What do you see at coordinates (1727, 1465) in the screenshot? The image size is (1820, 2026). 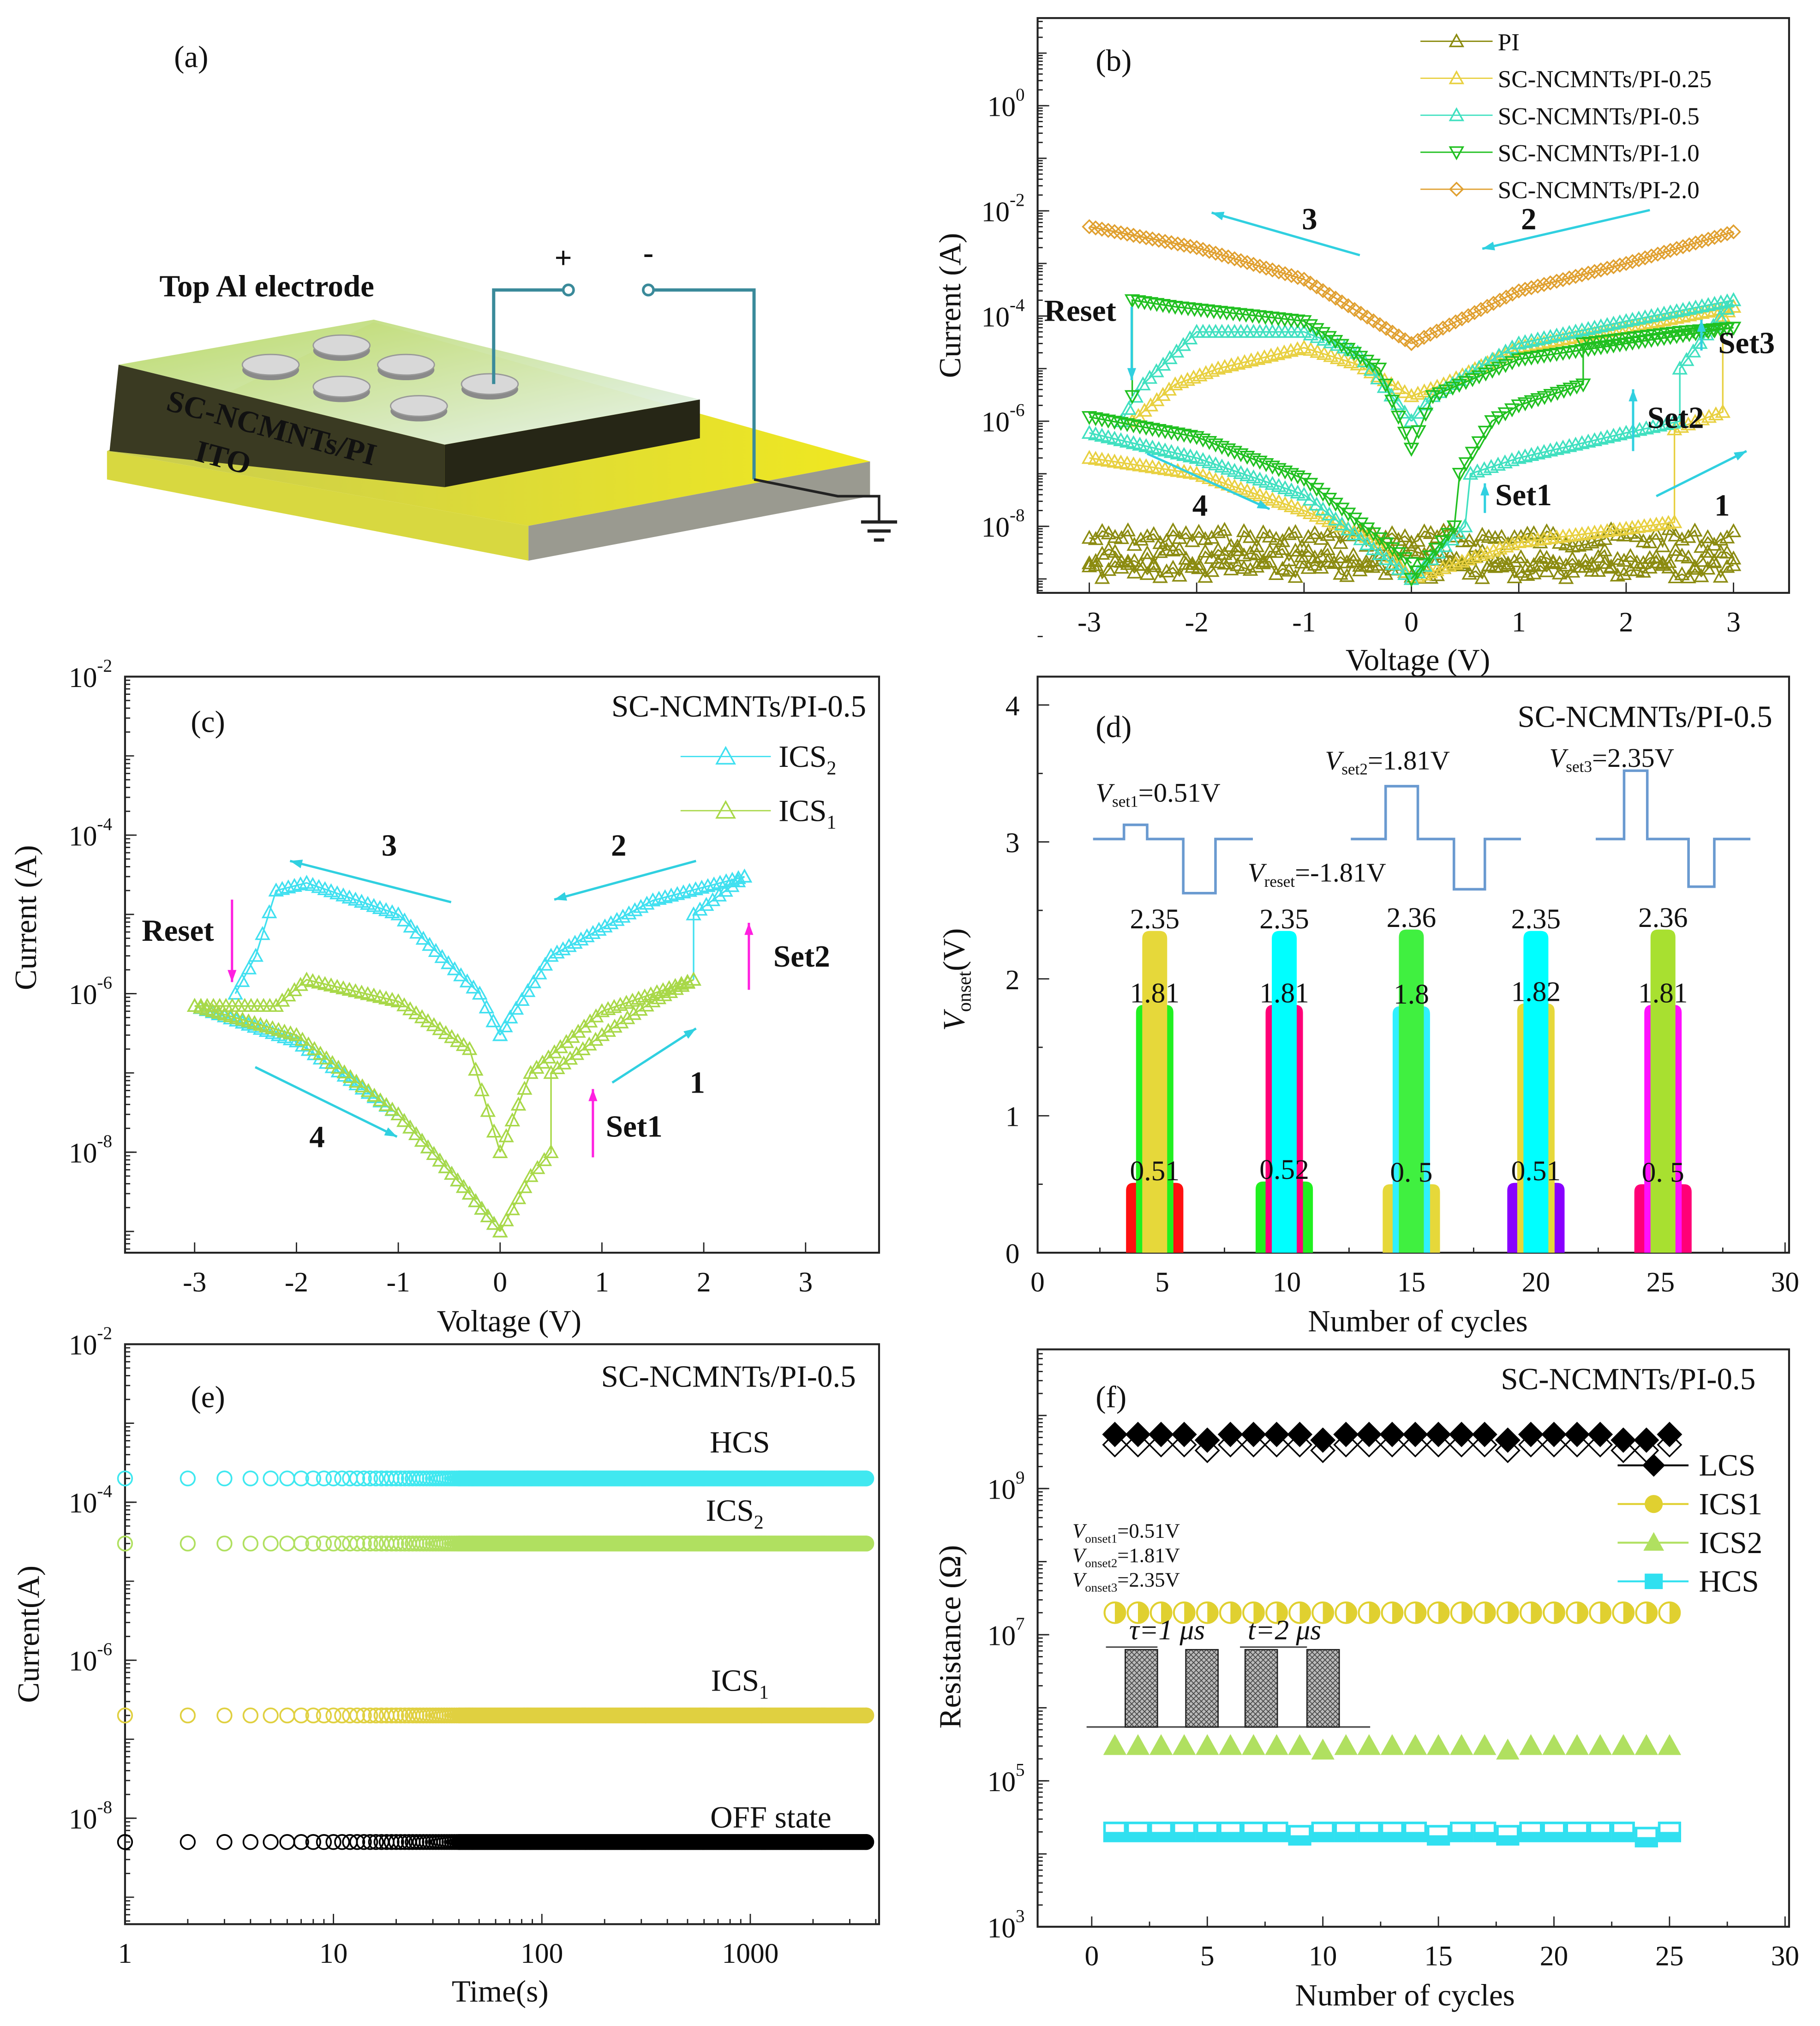 I see `legend-label: LCS` at bounding box center [1727, 1465].